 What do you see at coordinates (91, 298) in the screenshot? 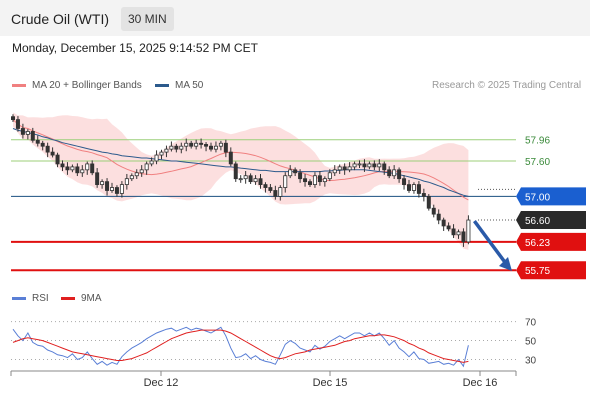
I see `legend-9ma-label: 9MA` at bounding box center [91, 298].